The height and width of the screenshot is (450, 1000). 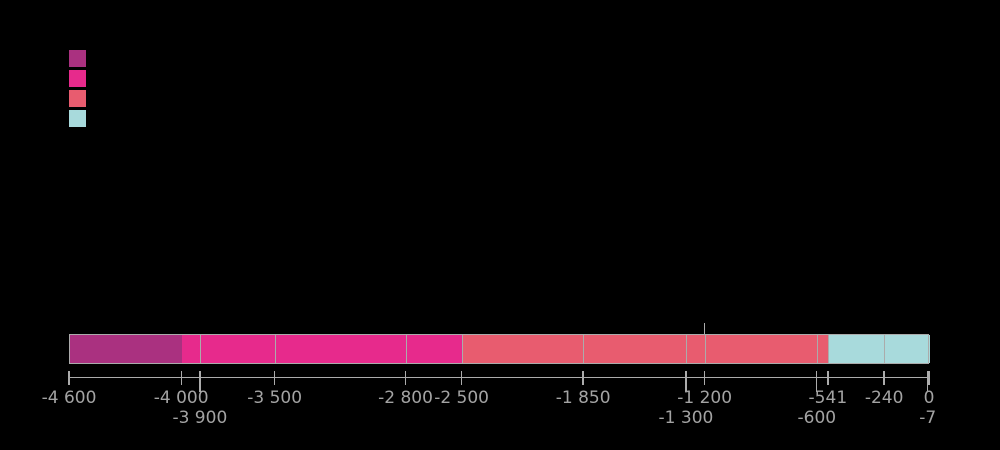 I want to click on tick-label: -240, so click(x=884, y=398).